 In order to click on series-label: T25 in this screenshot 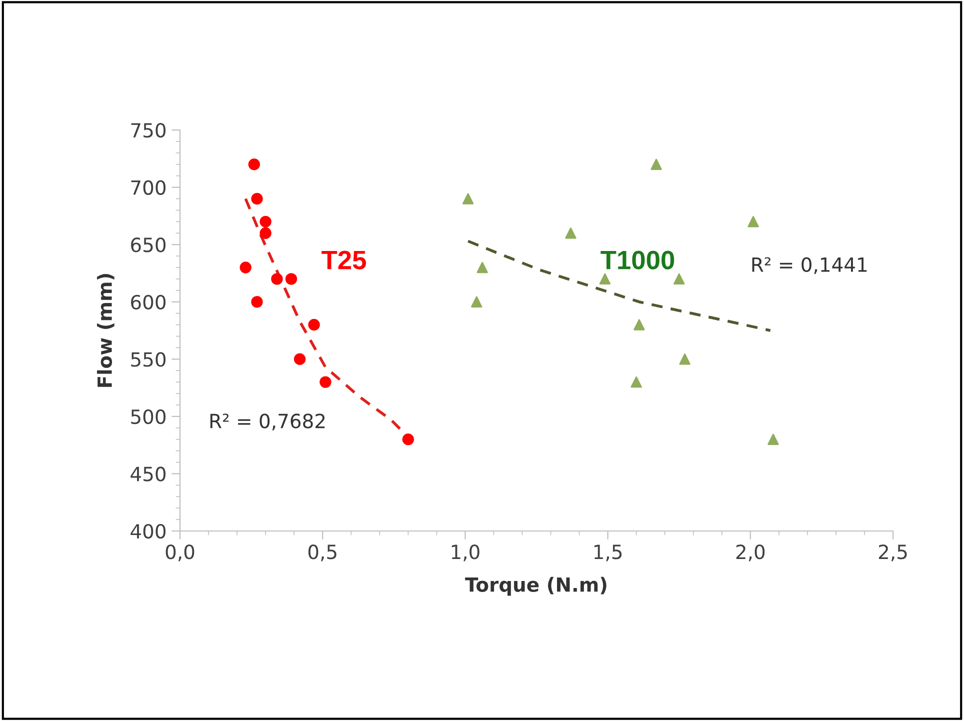, I will do `click(344, 260)`.